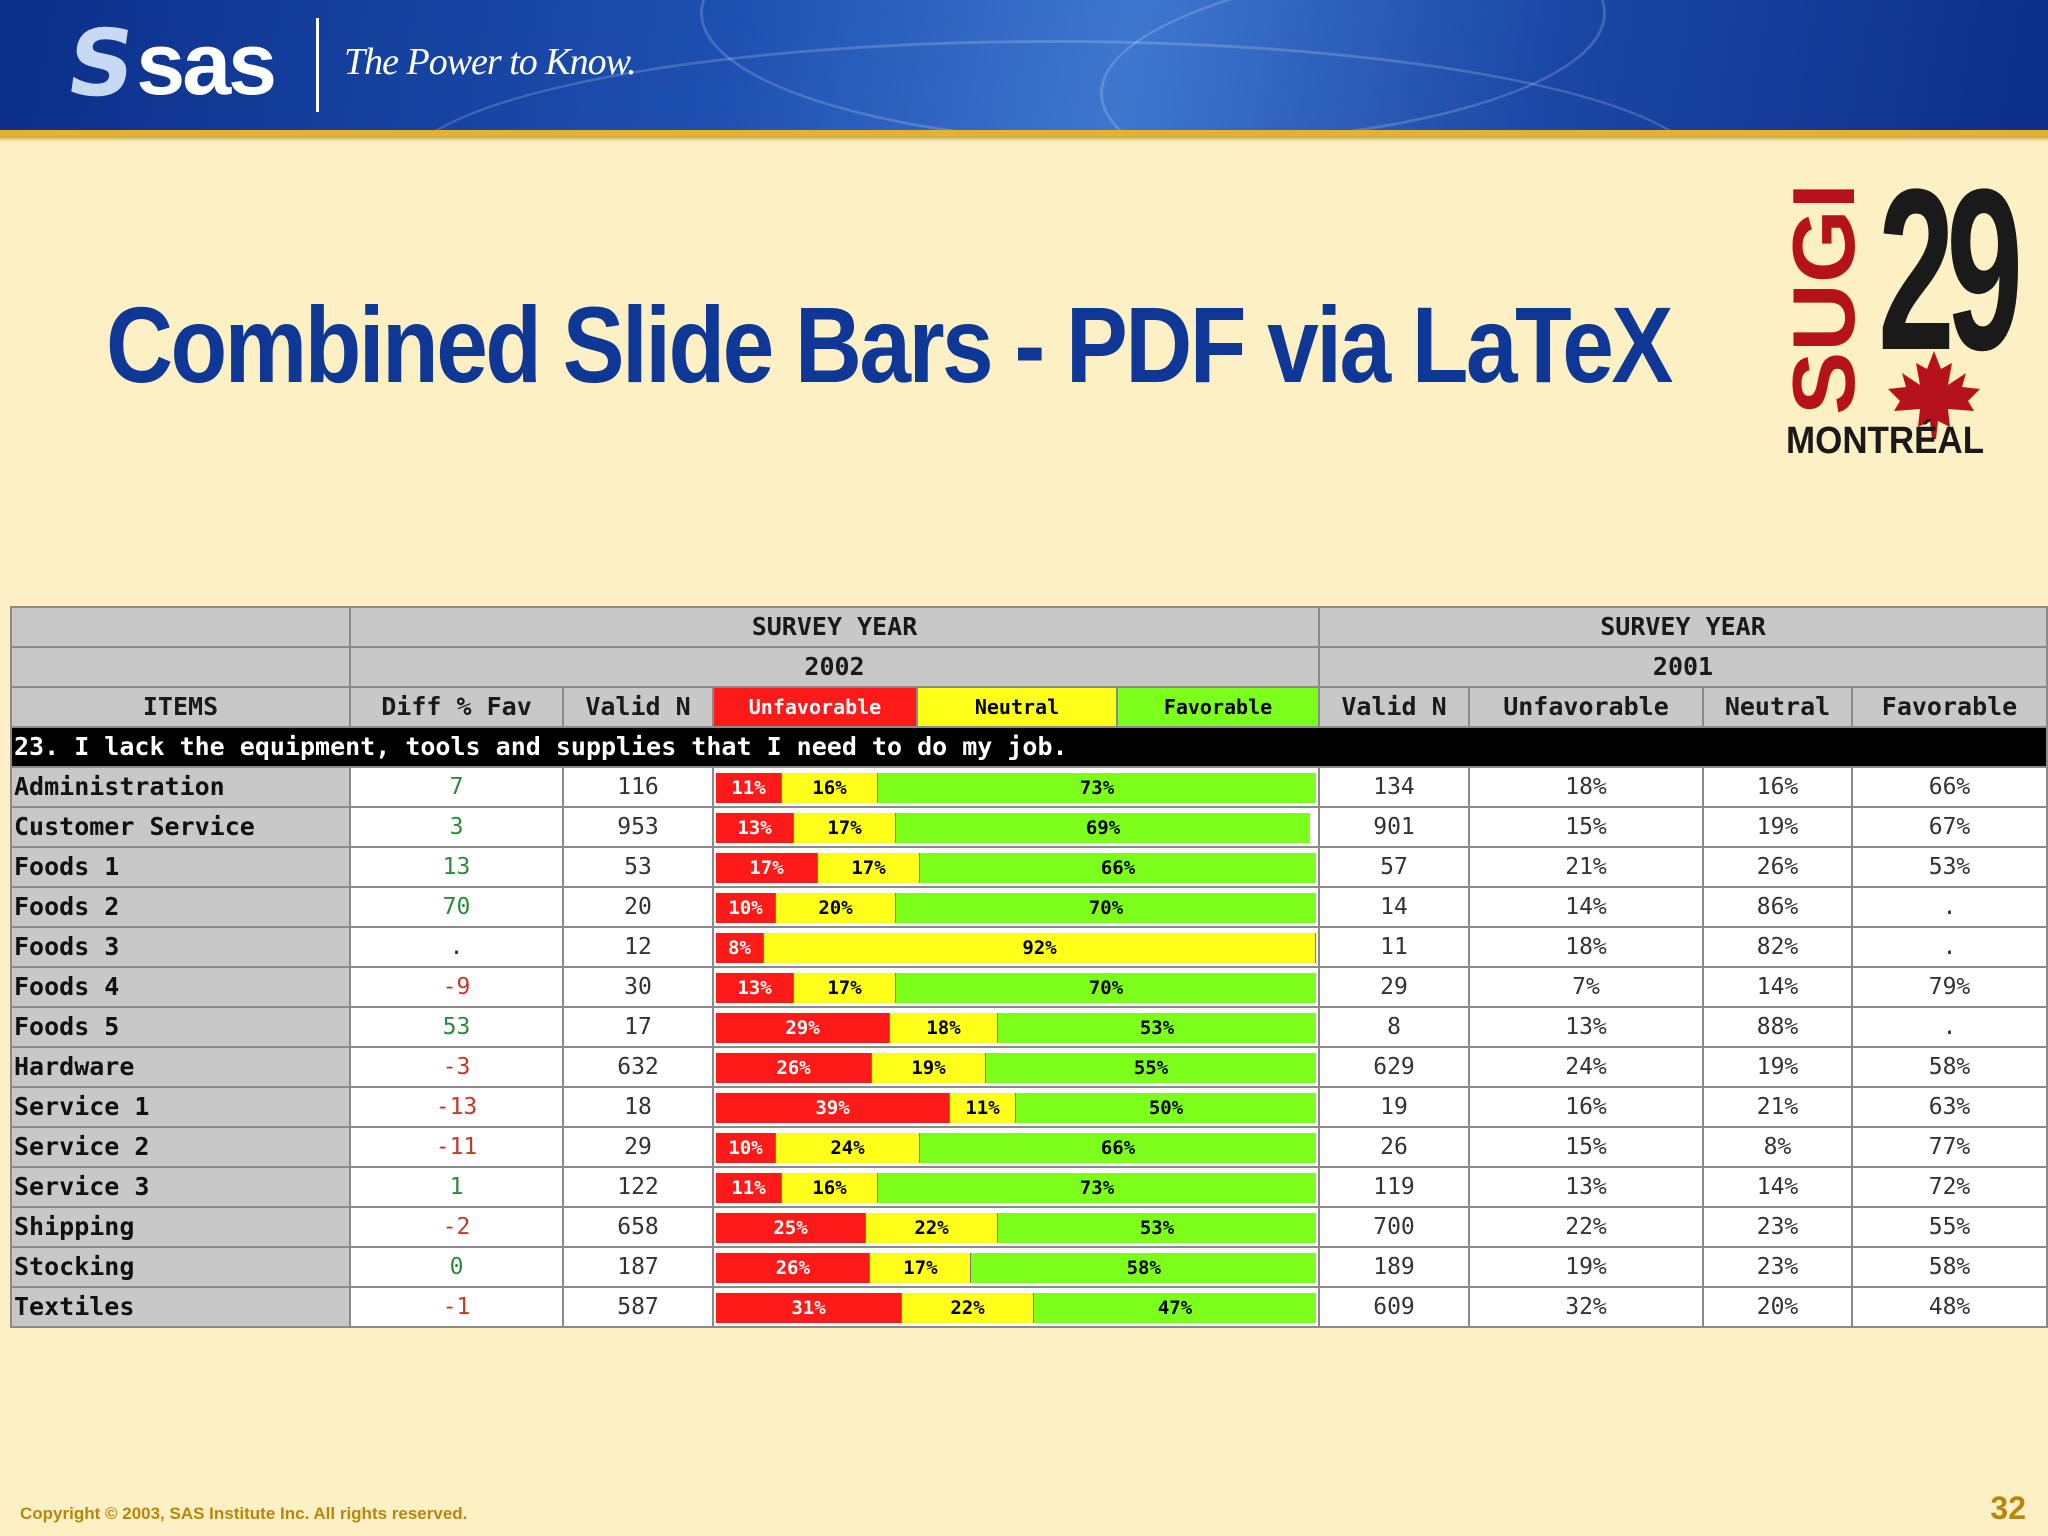 This screenshot has height=1536, width=2048. Describe the element at coordinates (1949, 1227) in the screenshot. I see `row-favorable-2001: 55%` at that location.